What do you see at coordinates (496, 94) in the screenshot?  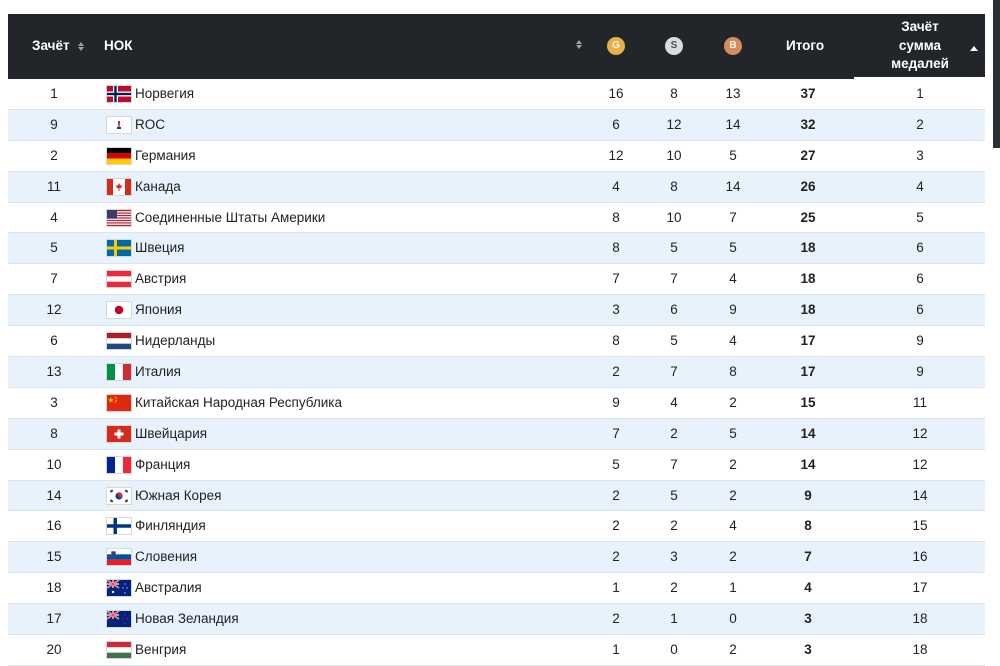 I see `table-row: 1 Норвегия 16 8 13 37 1` at bounding box center [496, 94].